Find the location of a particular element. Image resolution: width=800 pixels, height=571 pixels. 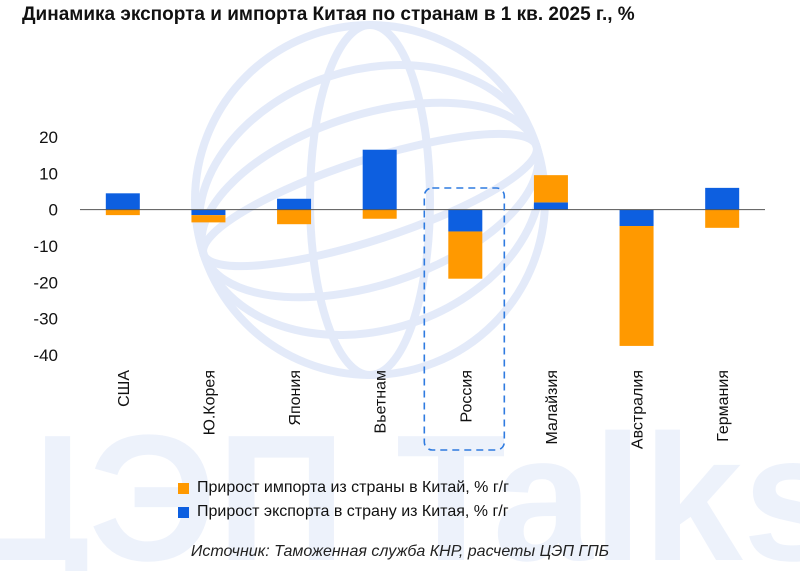

y-tick-label: -10 is located at coordinates (45, 246).